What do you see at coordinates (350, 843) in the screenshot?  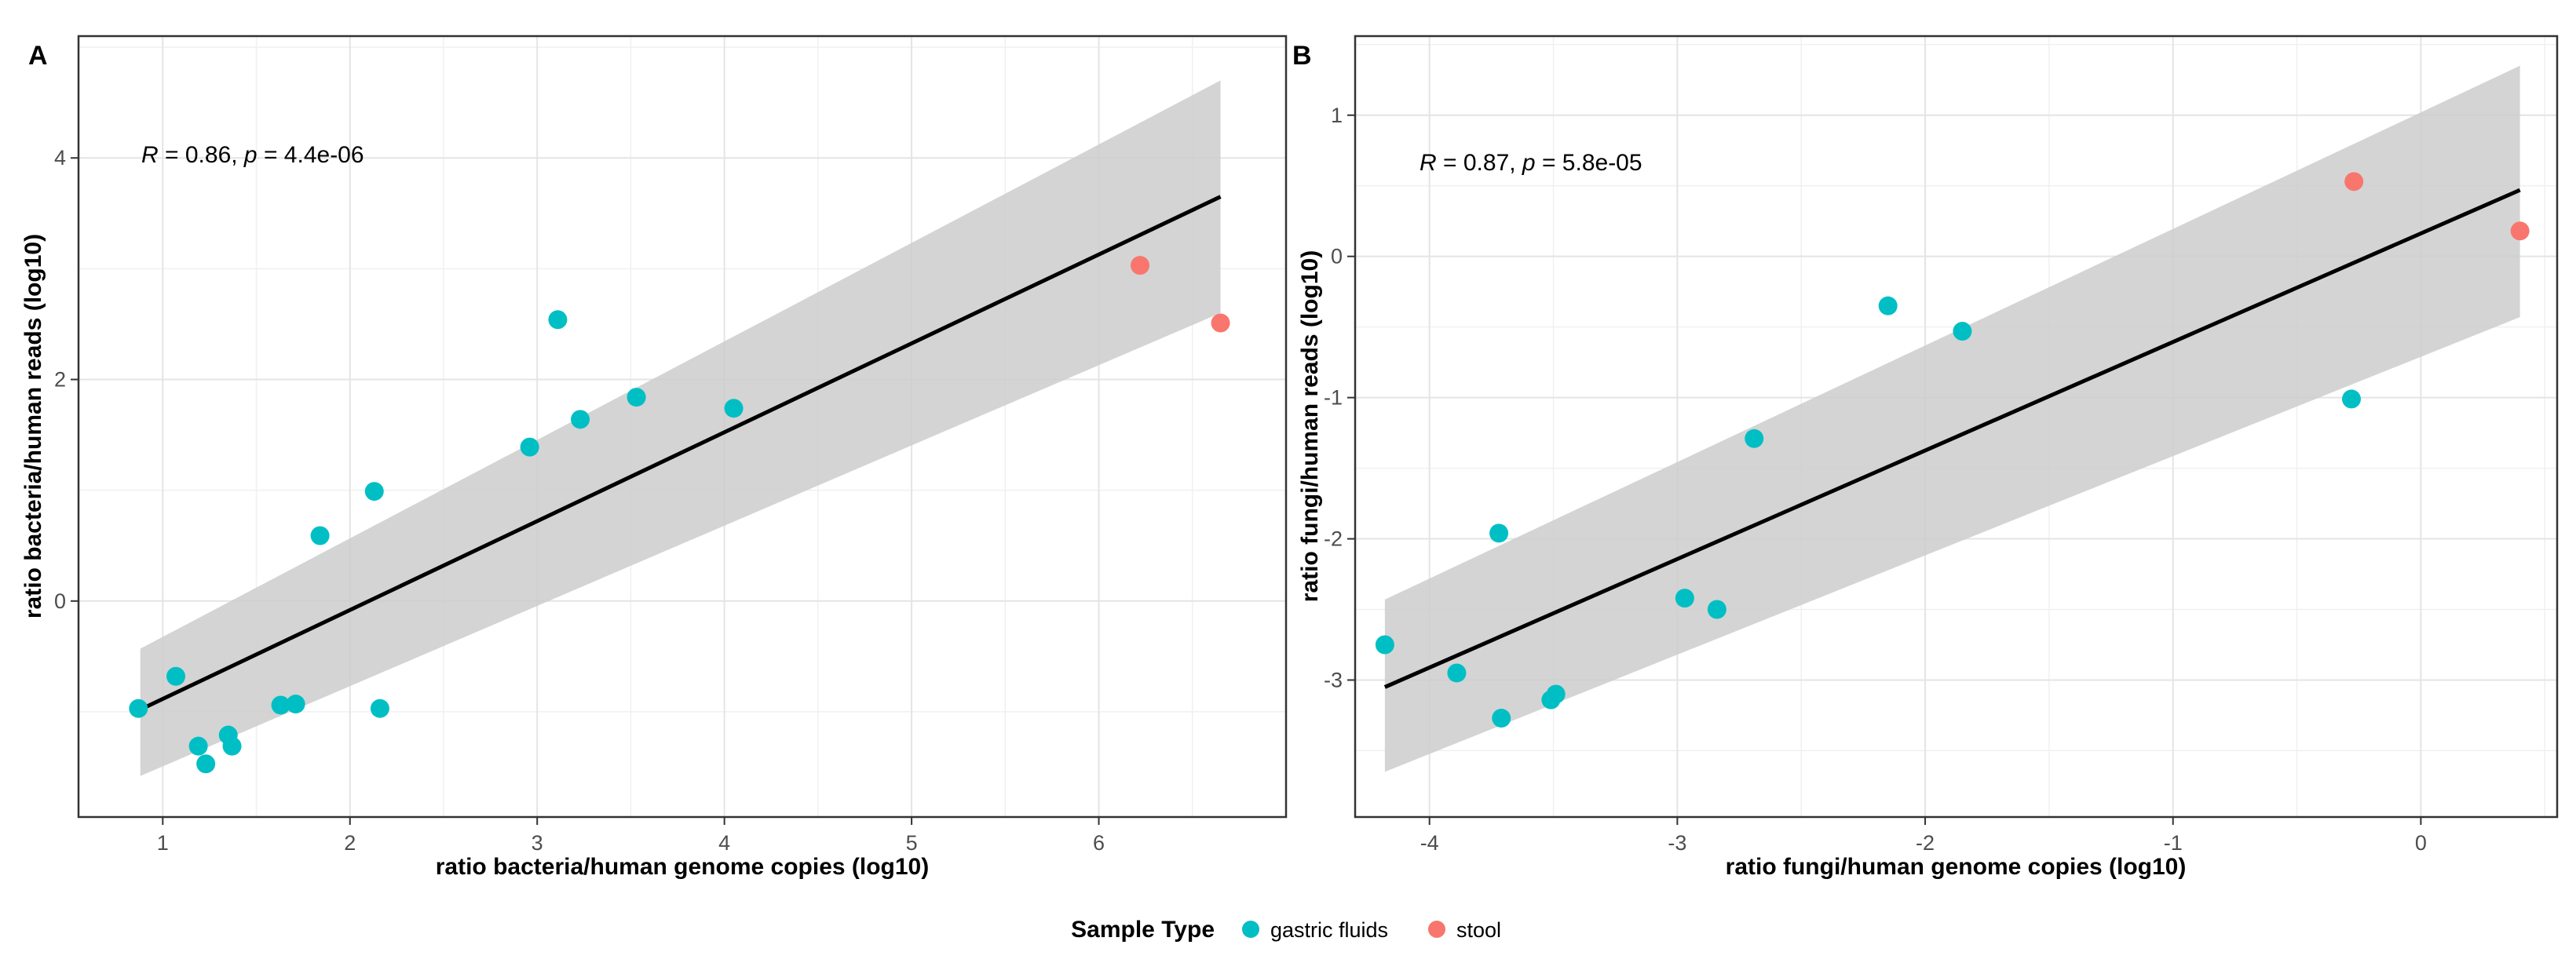 I see `x-tick-label: 2` at bounding box center [350, 843].